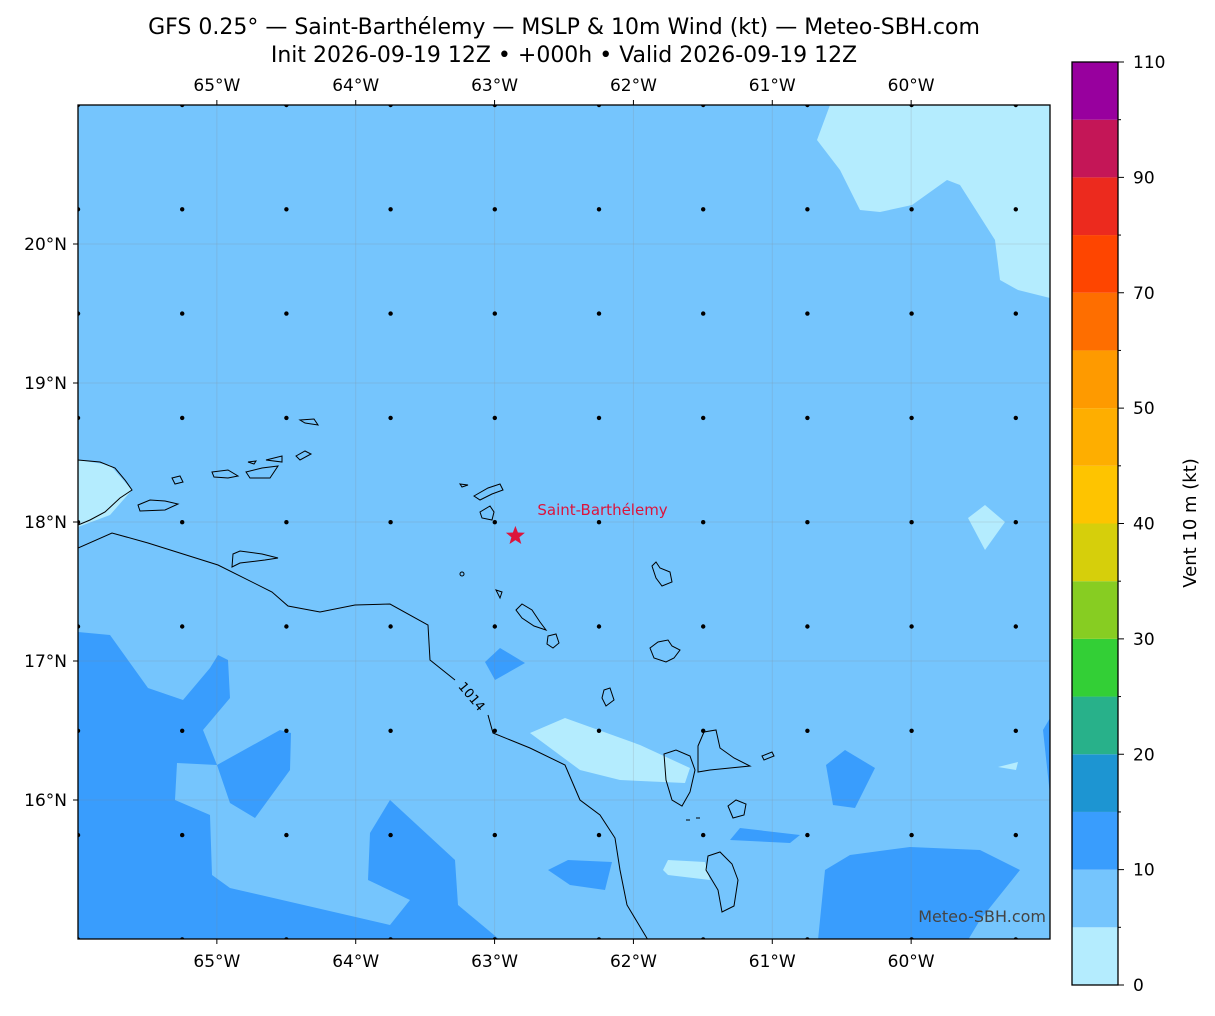 This screenshot has height=1016, width=1215. Describe the element at coordinates (45, 523) in the screenshot. I see `y-tick-label: 18°N` at that location.